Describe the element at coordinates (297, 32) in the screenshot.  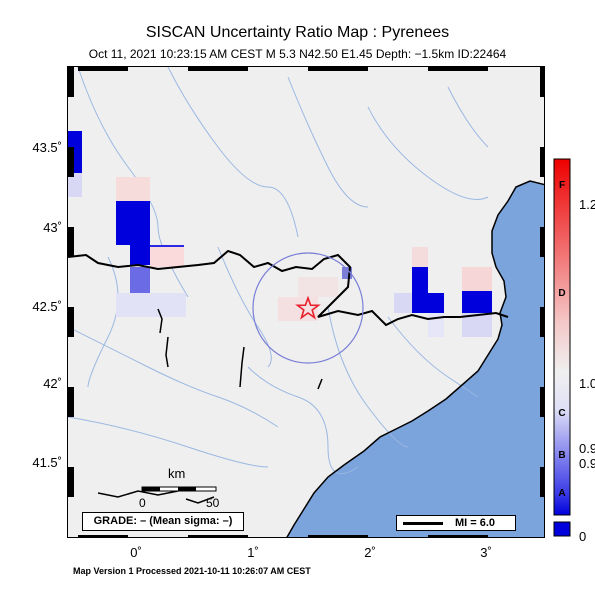
I see `map-title: SISCAN Uncertainty Ratio Map : Pyrenees` at that location.